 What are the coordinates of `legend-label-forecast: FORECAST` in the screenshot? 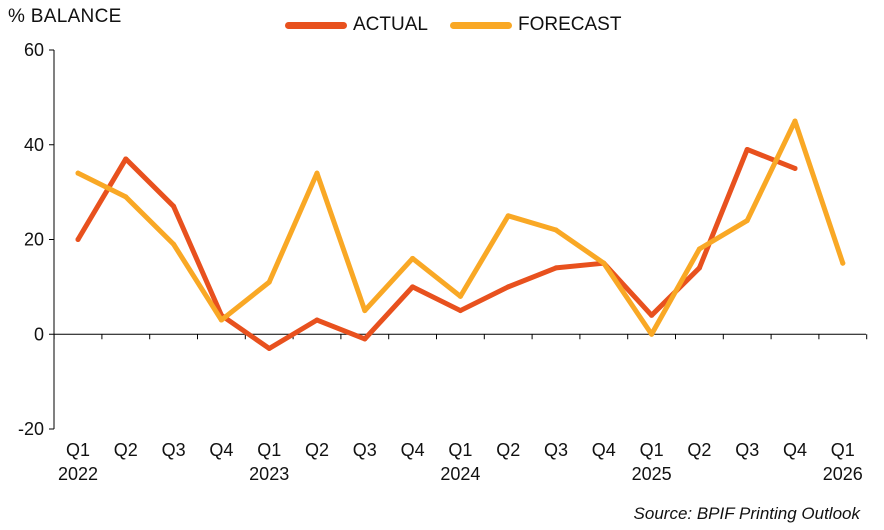 It's located at (569, 24).